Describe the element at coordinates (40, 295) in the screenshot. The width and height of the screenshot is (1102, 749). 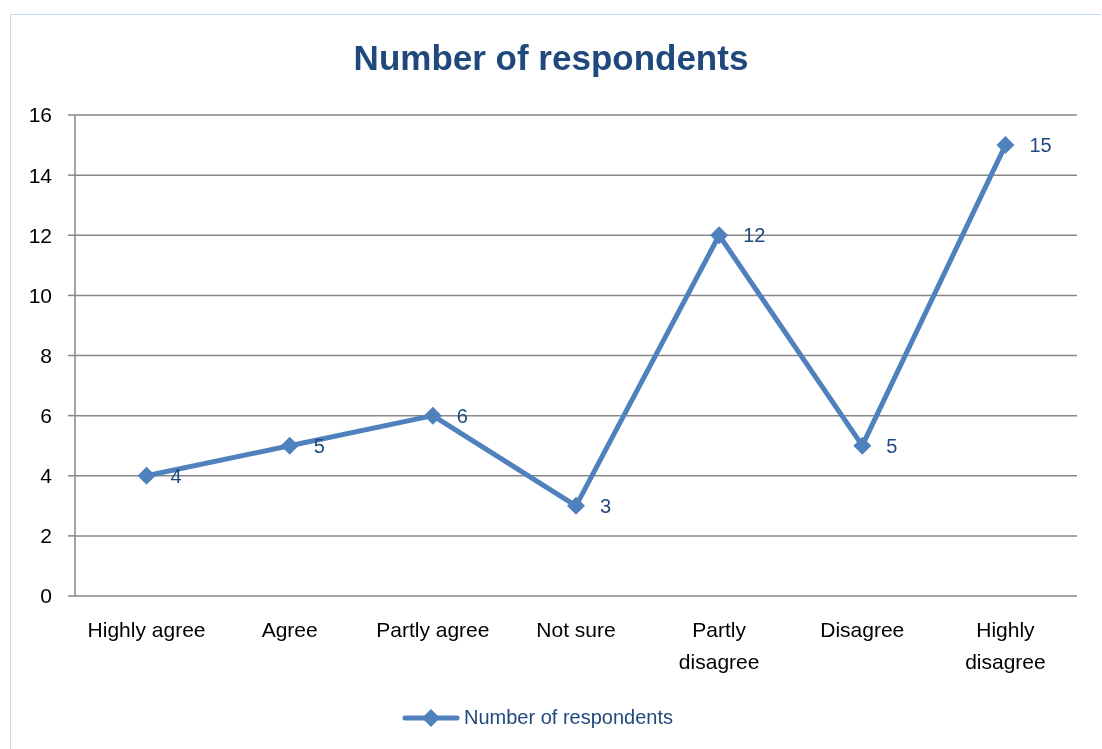
I see `y-tick-label: 10` at that location.